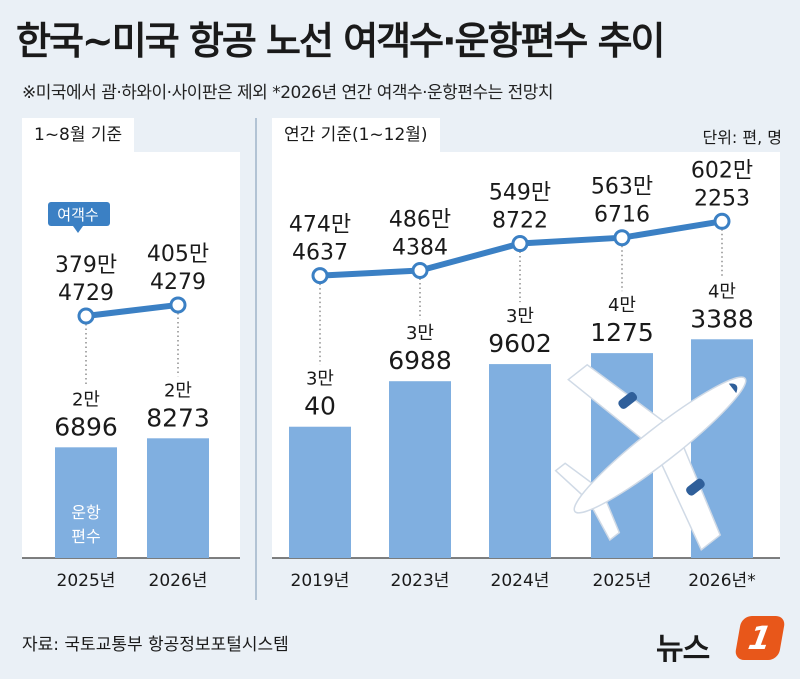  What do you see at coordinates (520, 343) in the screenshot?
I see `bar-value-label: 9602` at bounding box center [520, 343].